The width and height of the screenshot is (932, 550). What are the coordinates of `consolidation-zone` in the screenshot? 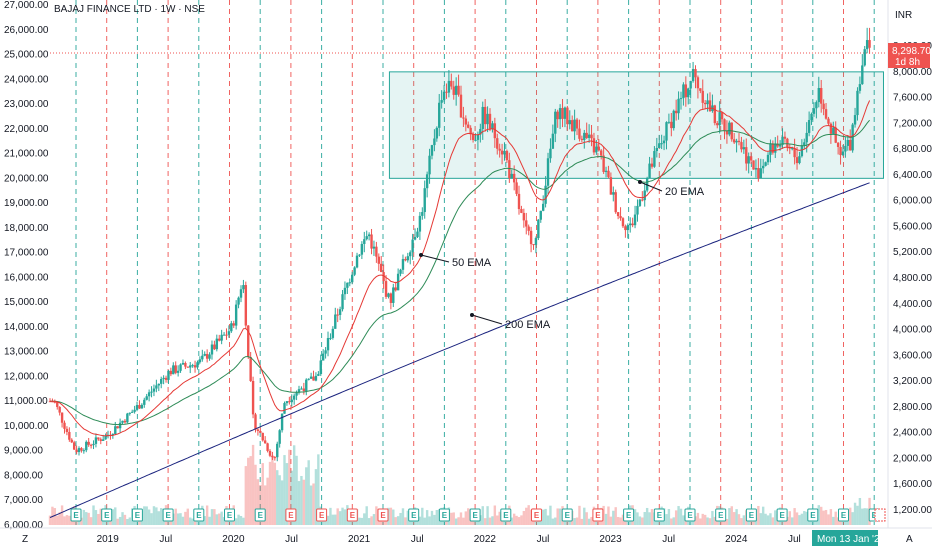 It's located at (636, 125).